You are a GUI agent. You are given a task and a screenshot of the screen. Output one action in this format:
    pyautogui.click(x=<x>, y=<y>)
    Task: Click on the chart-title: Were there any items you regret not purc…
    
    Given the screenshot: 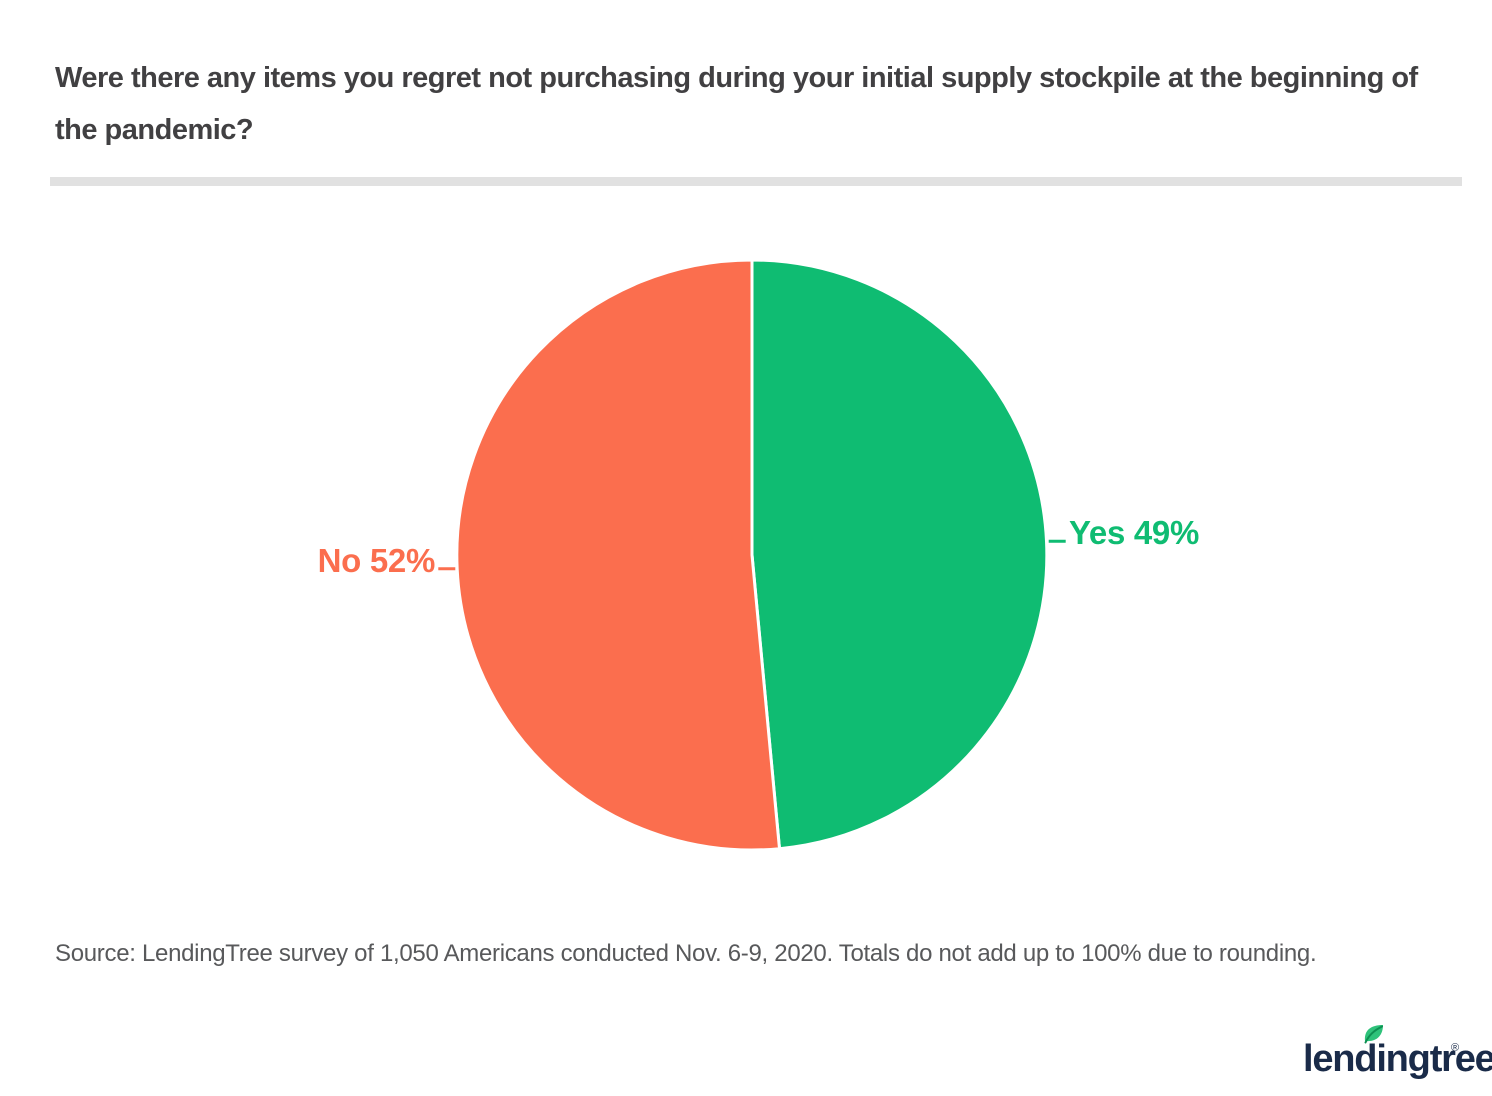 What is the action you would take?
    pyautogui.click(x=736, y=104)
    